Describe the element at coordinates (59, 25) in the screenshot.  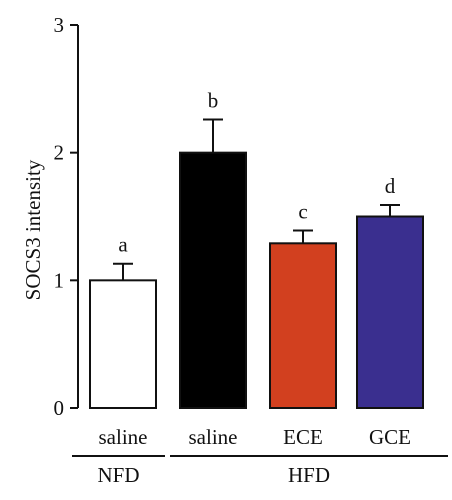
I see `y-tick-label: 3` at that location.